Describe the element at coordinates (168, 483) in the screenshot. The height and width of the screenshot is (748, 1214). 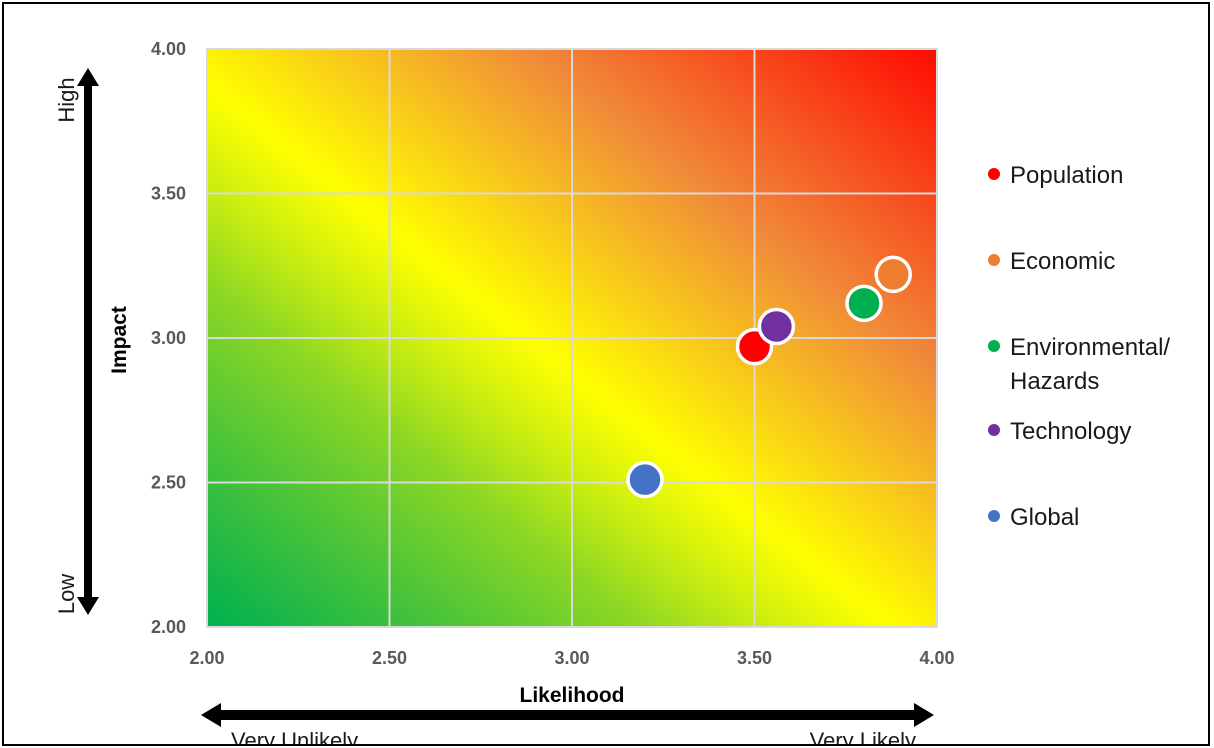
I see `y-tick-label: 2.50` at that location.